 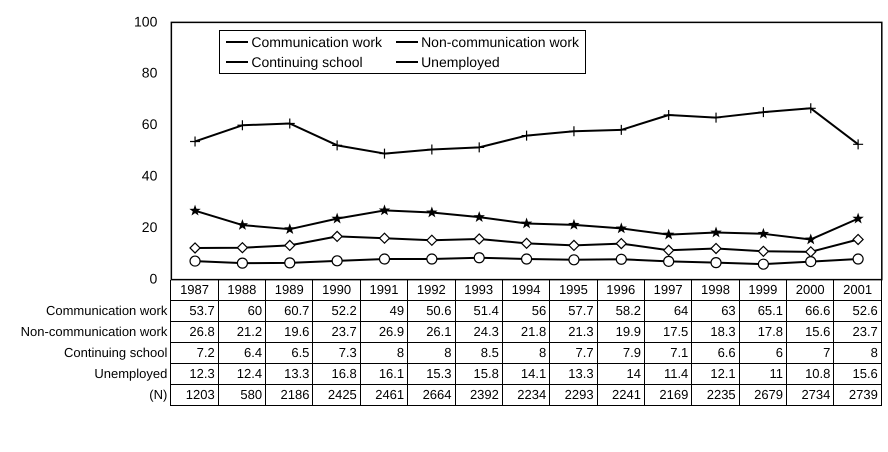 I want to click on text: Unemployed, so click(x=131, y=374).